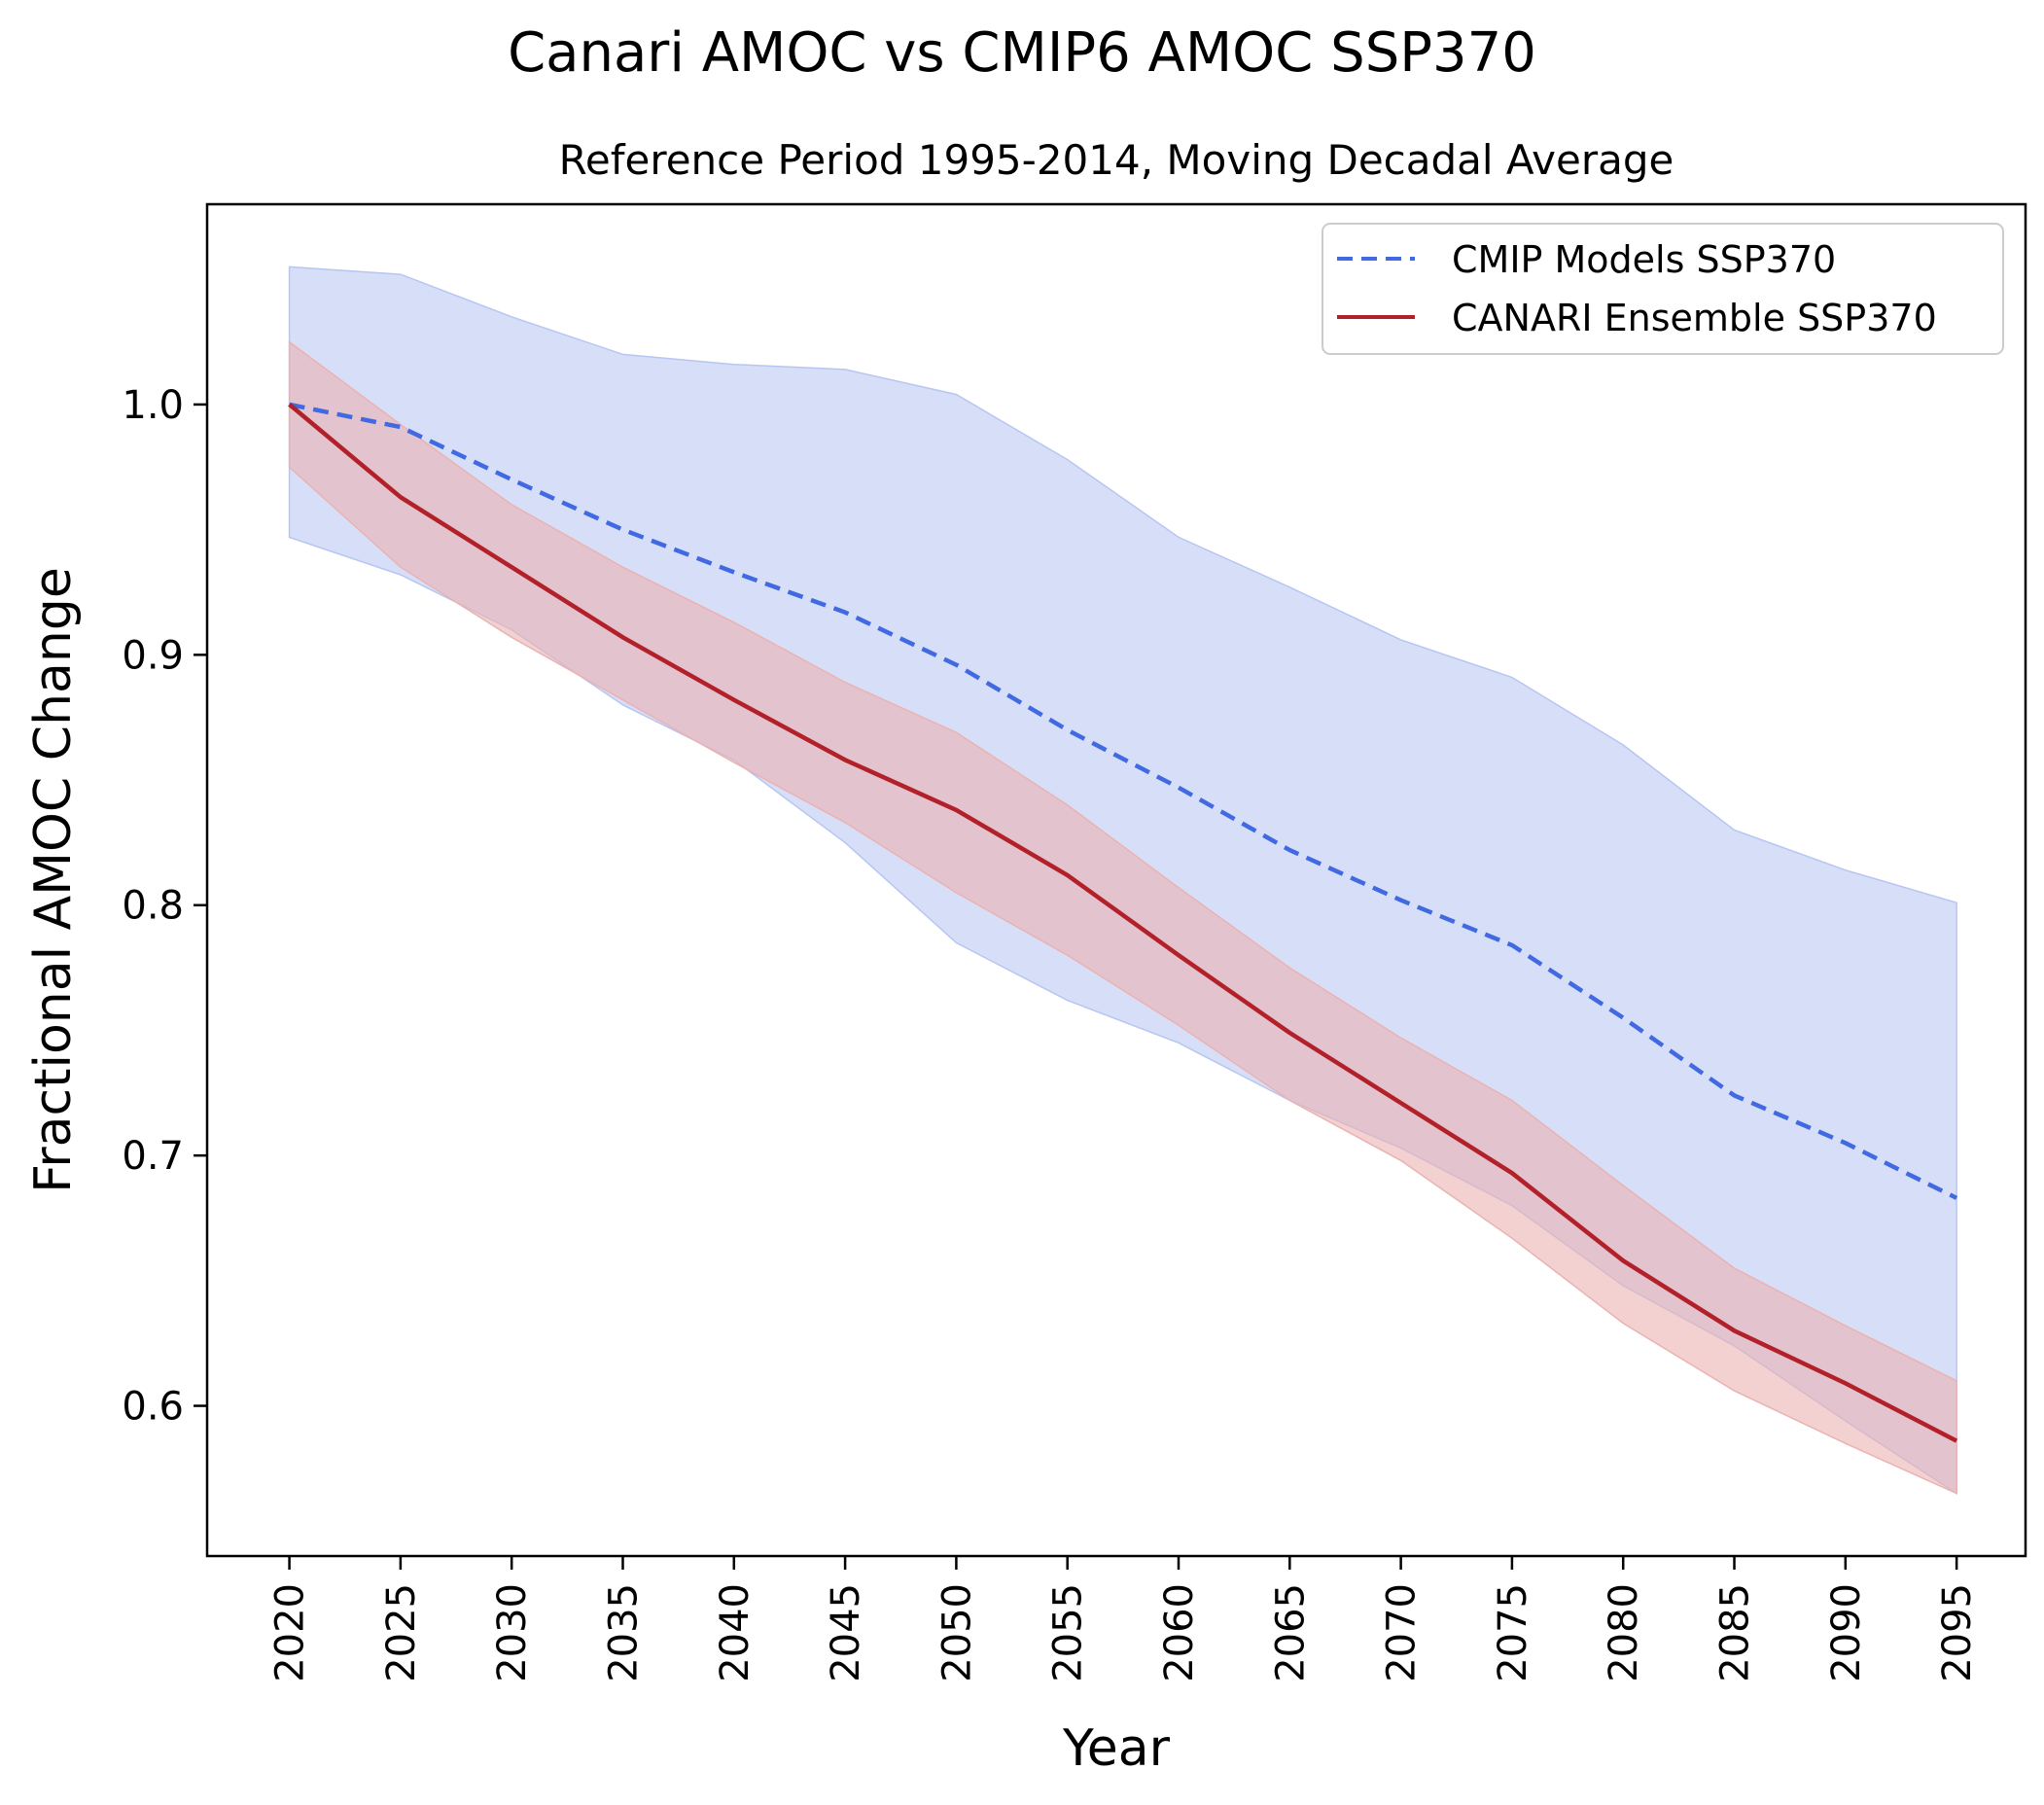 Image resolution: width=2044 pixels, height=1805 pixels. I want to click on x-tick-label: 2040, so click(736, 1632).